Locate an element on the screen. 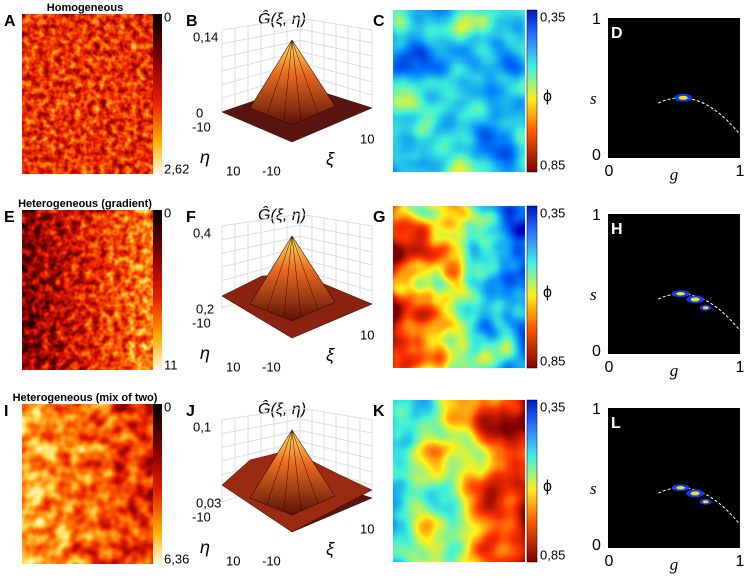 The image size is (747, 580). panel-title: Heterogeneous (gradient) is located at coordinates (85, 204).